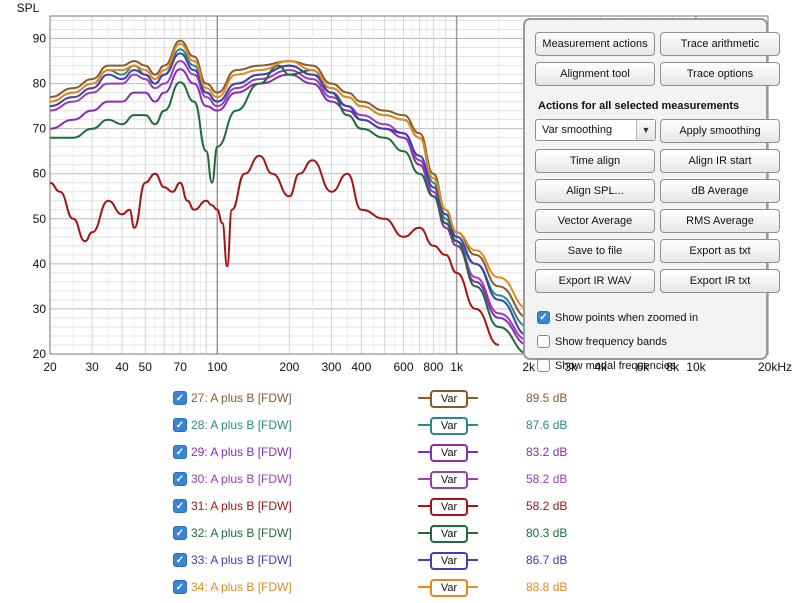 This screenshot has width=800, height=603. What do you see at coordinates (40, 354) in the screenshot?
I see `y-tick-label: 20` at bounding box center [40, 354].